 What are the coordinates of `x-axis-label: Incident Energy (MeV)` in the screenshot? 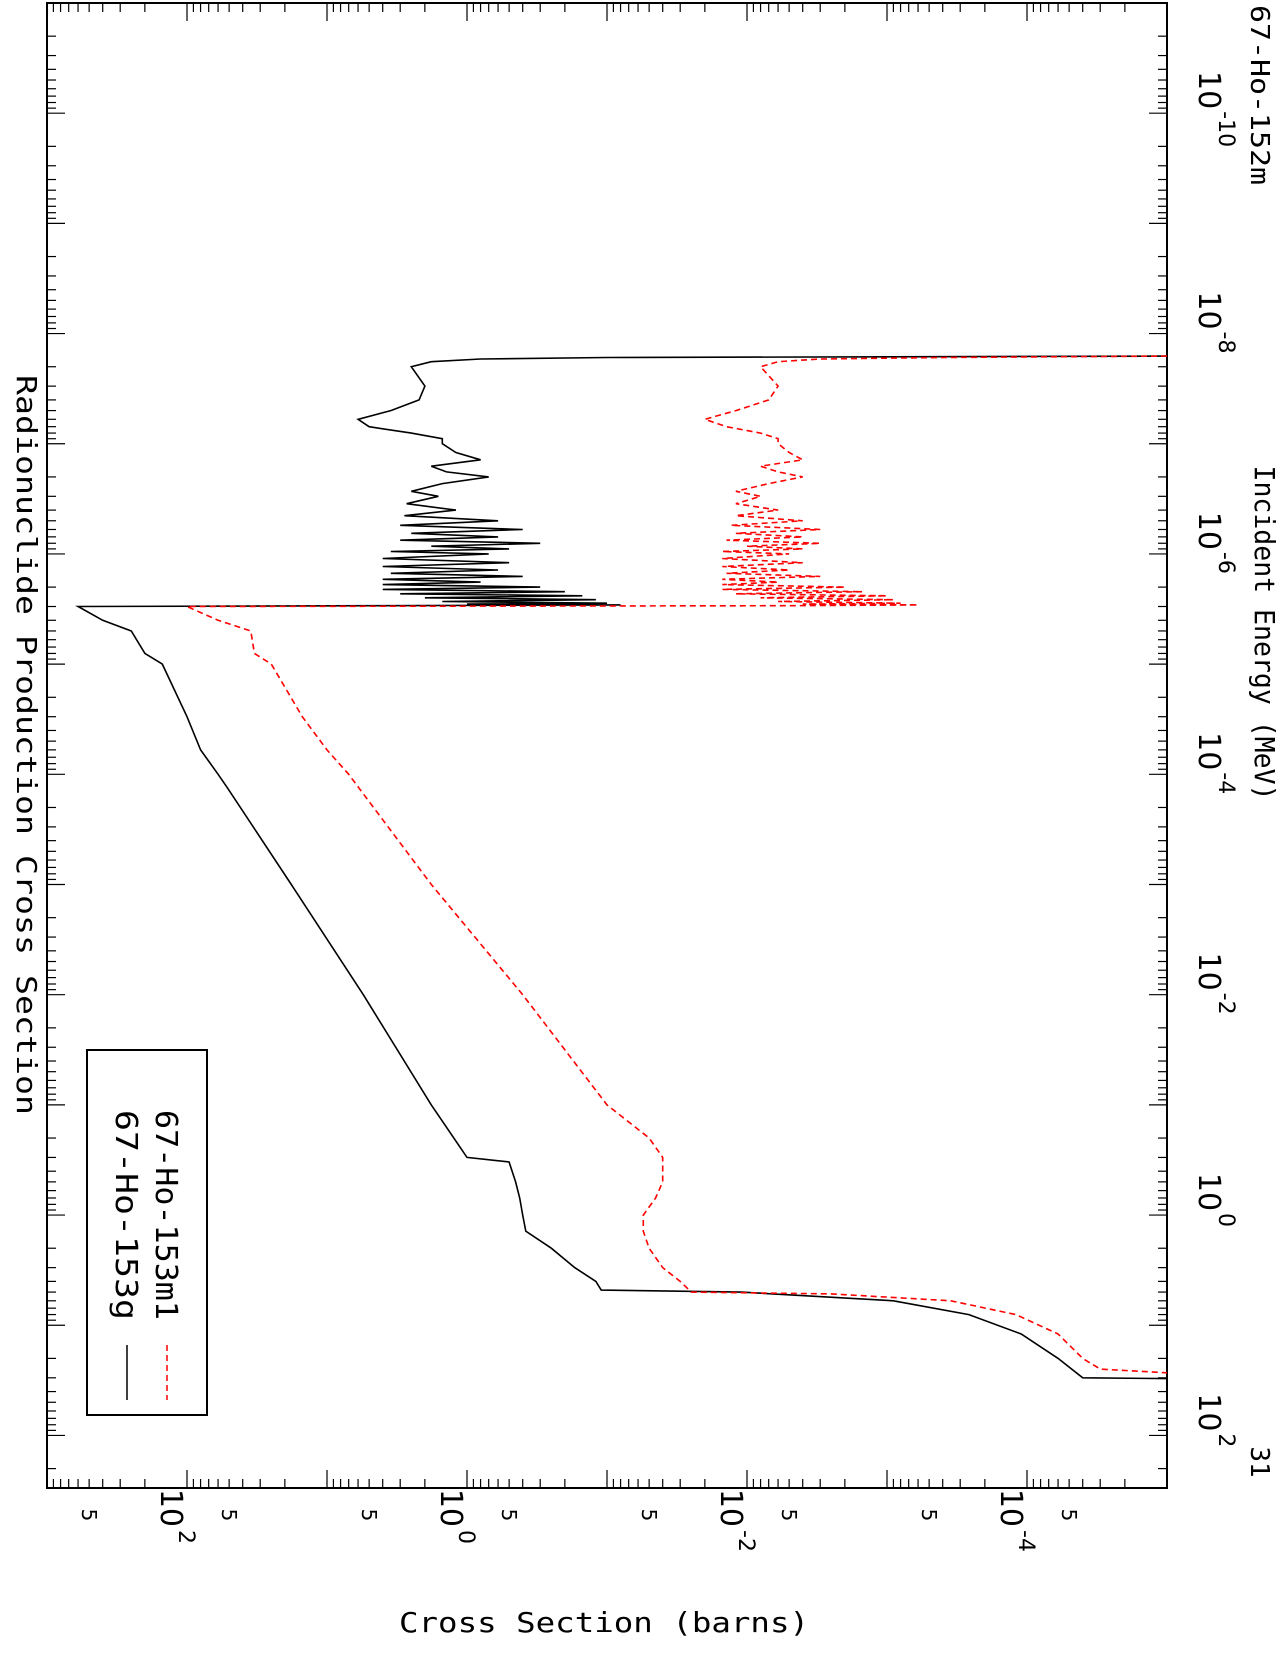 It's located at (1264, 633).